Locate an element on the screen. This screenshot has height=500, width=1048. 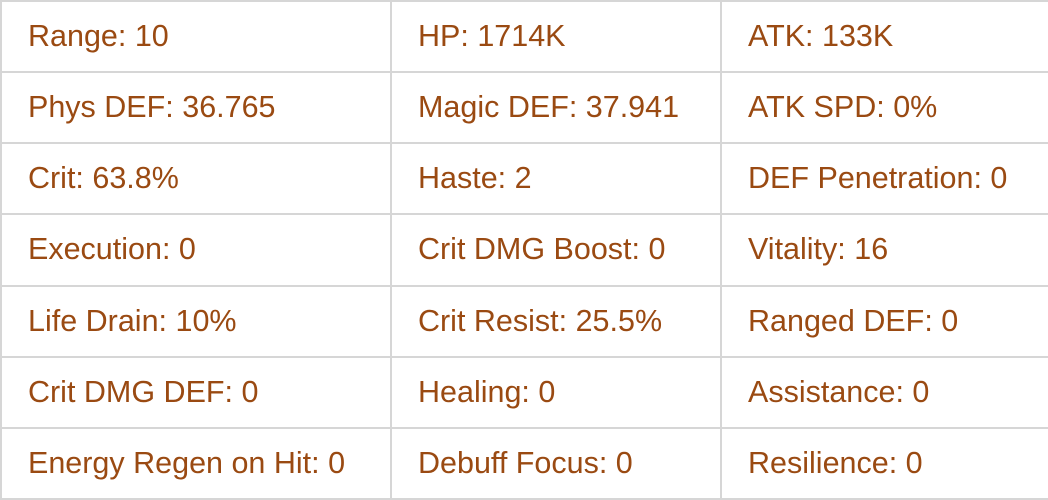
stat-cell: Energy Regen on Hit: 0 is located at coordinates (196, 463).